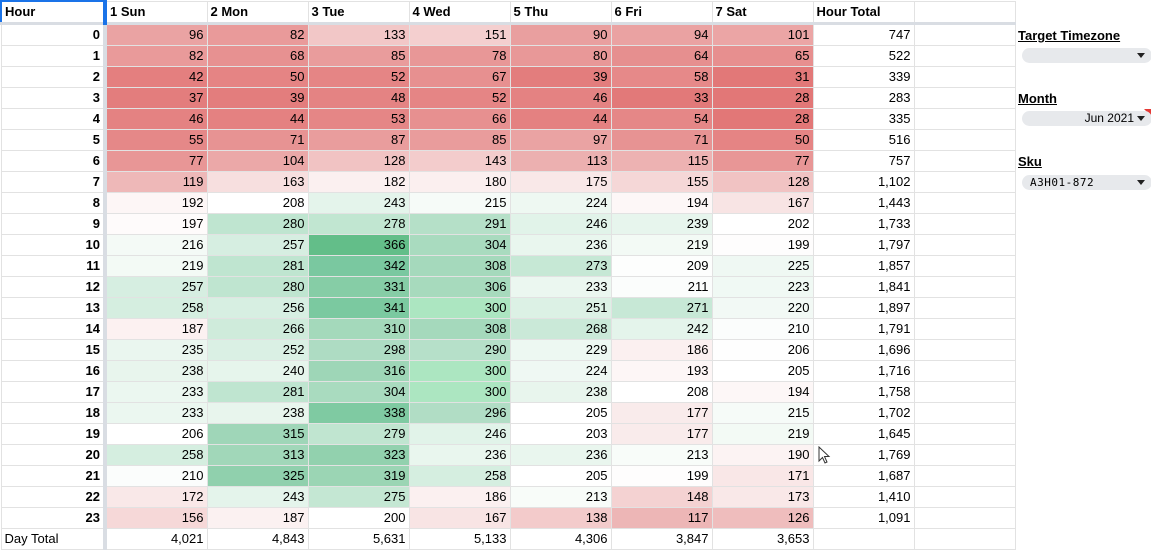  What do you see at coordinates (53, 371) in the screenshot?
I see `hour-cell: 16` at bounding box center [53, 371].